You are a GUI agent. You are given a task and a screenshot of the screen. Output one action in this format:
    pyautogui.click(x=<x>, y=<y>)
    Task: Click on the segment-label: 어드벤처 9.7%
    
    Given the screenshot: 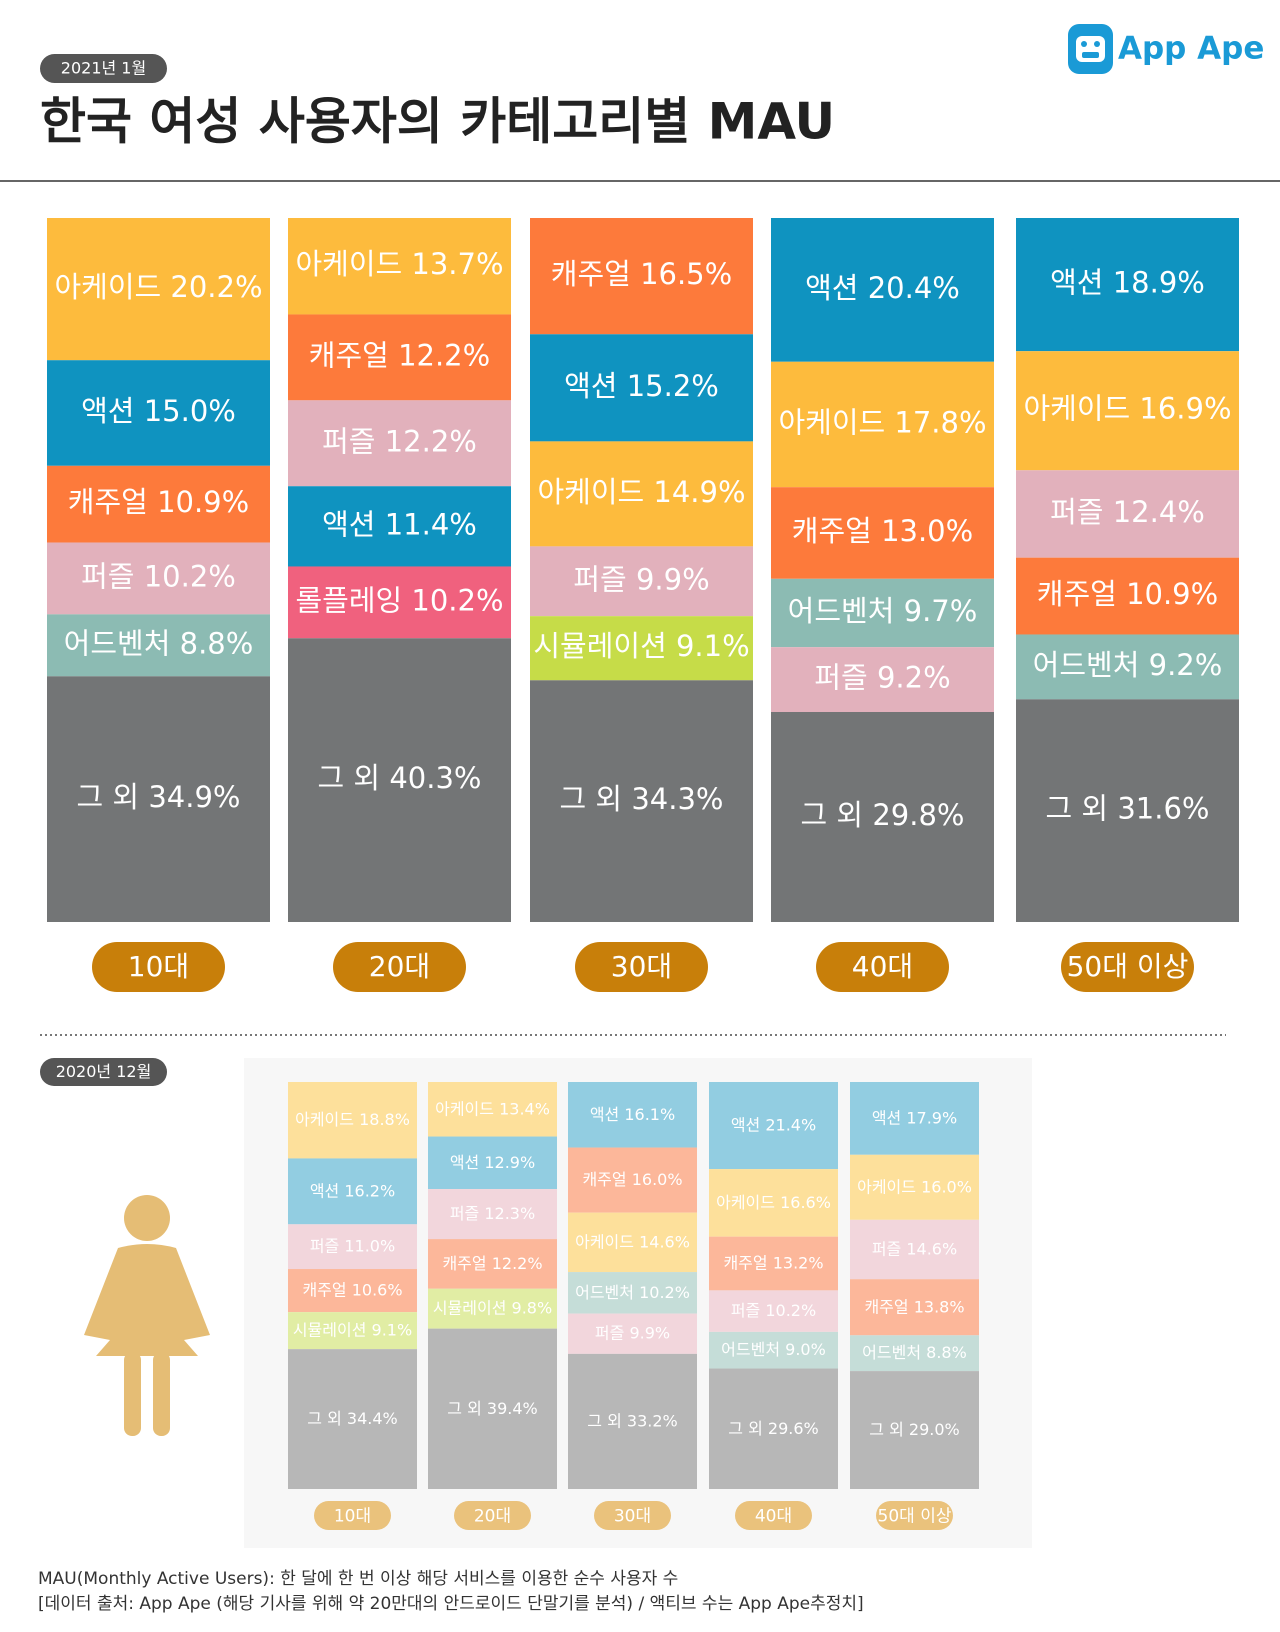 What is the action you would take?
    pyautogui.click(x=883, y=611)
    